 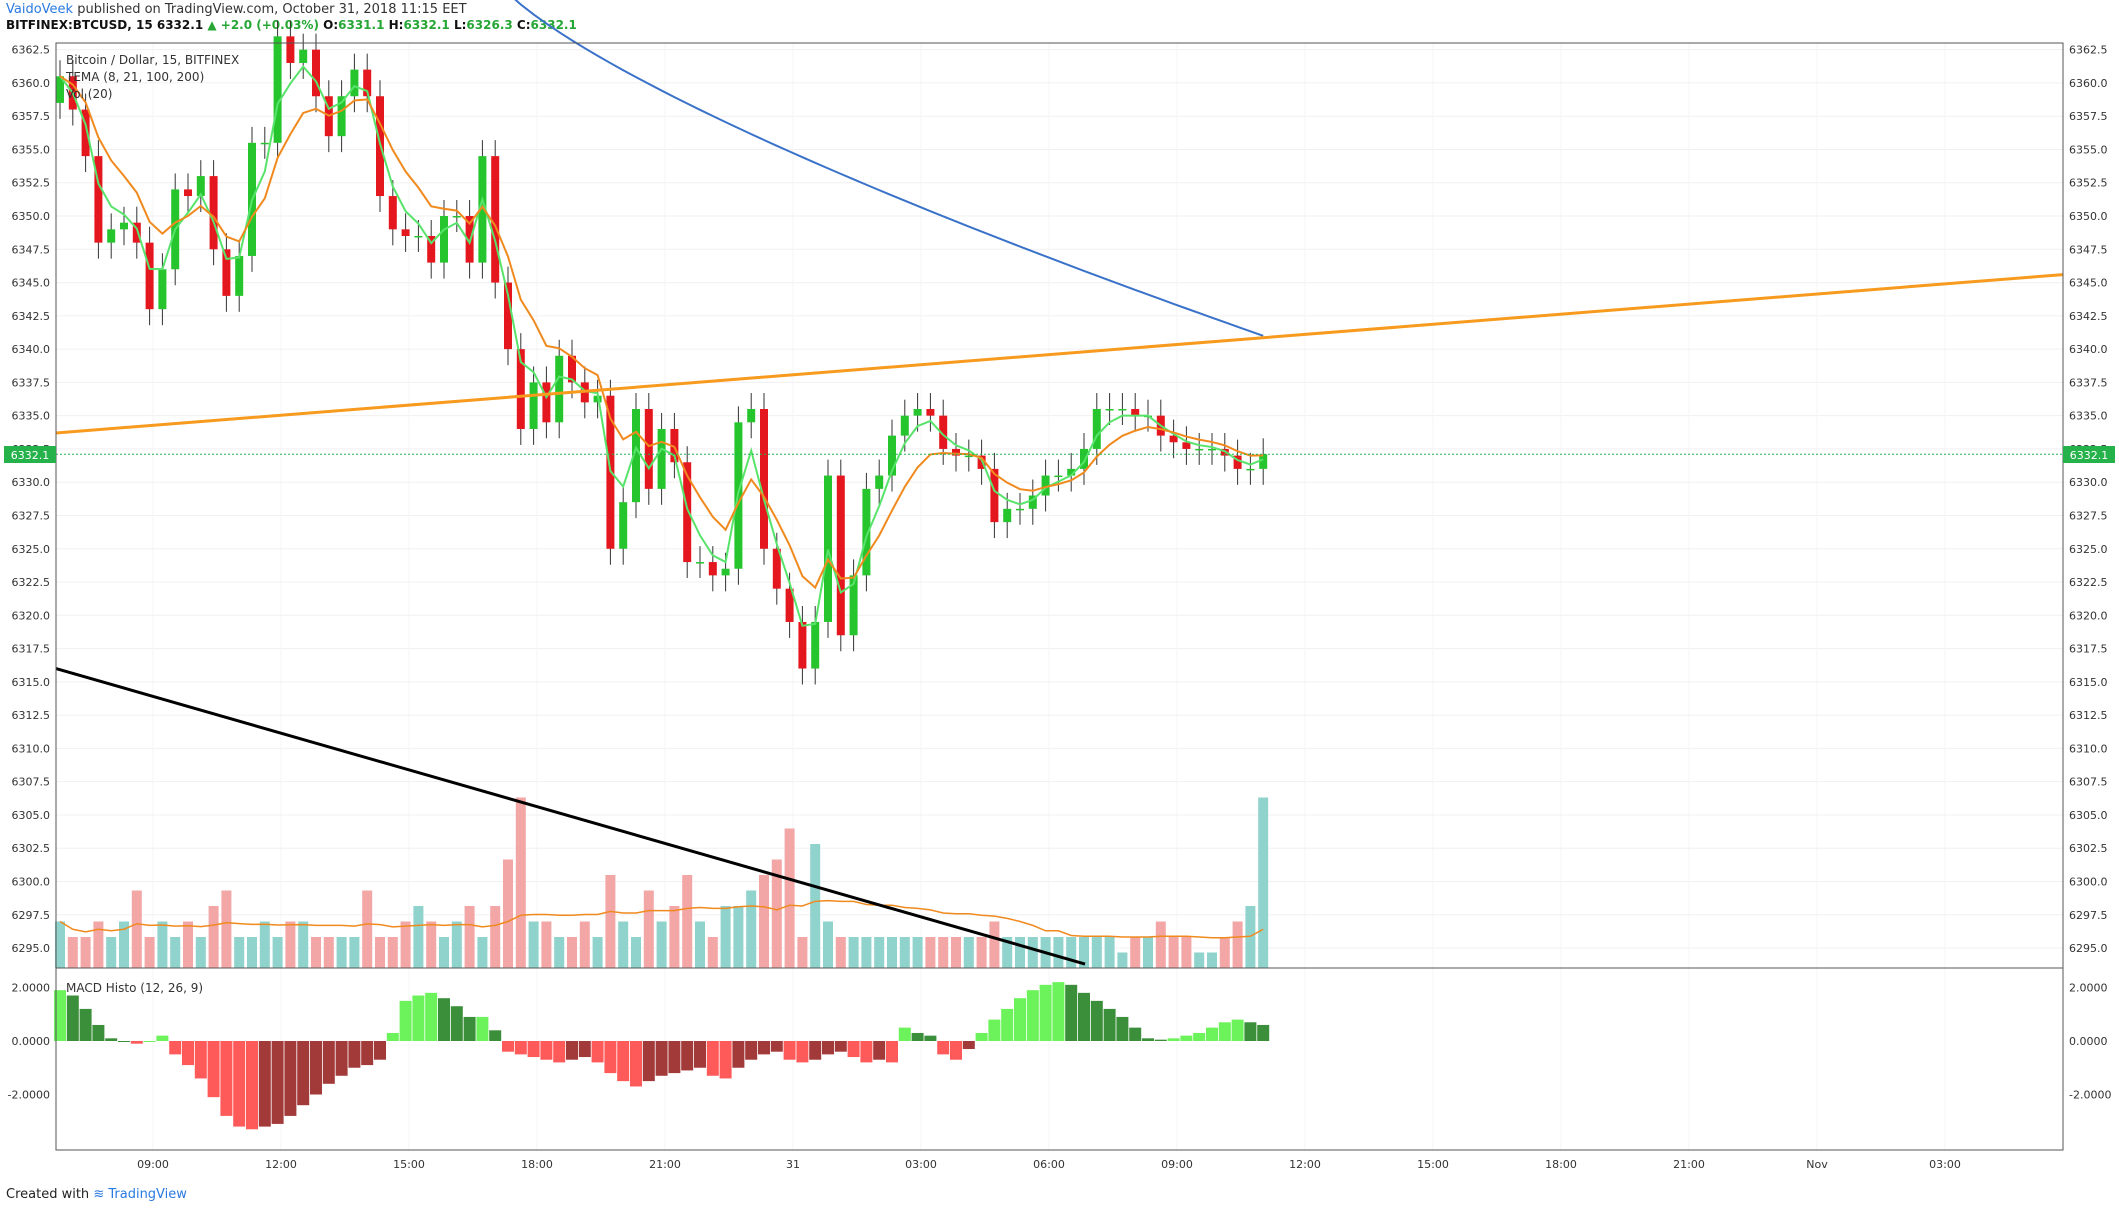 I want to click on price-tick-right: 6295.0, so click(x=2088, y=948).